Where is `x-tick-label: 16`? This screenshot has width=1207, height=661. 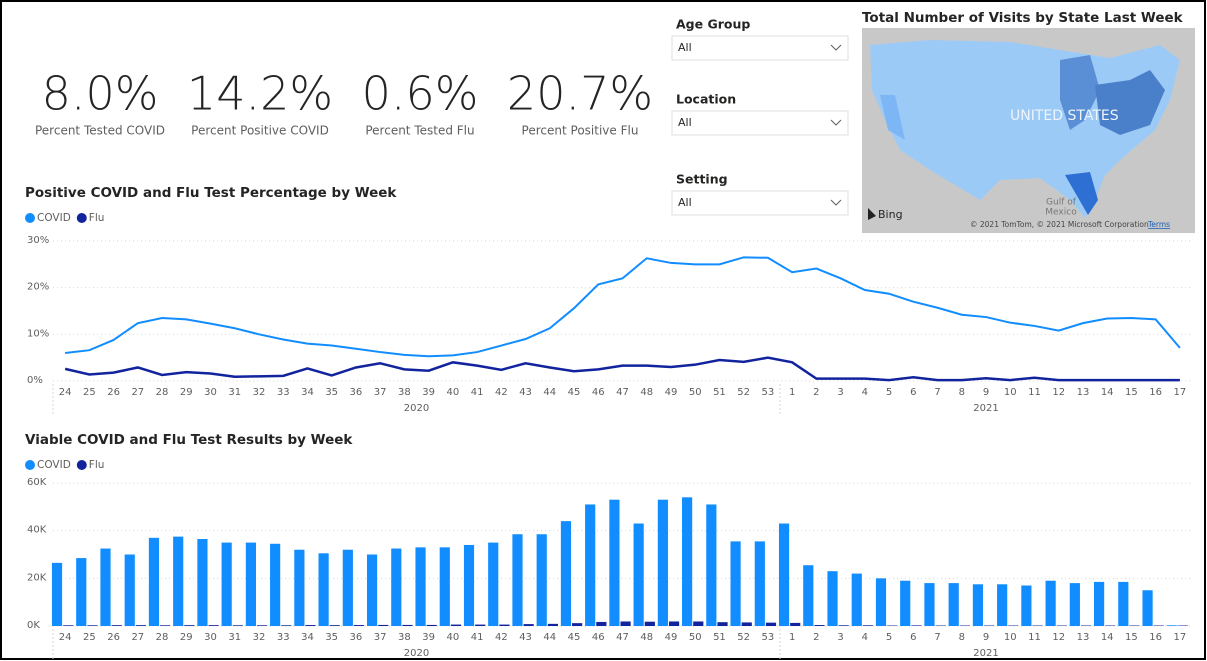
x-tick-label: 16 is located at coordinates (1155, 637).